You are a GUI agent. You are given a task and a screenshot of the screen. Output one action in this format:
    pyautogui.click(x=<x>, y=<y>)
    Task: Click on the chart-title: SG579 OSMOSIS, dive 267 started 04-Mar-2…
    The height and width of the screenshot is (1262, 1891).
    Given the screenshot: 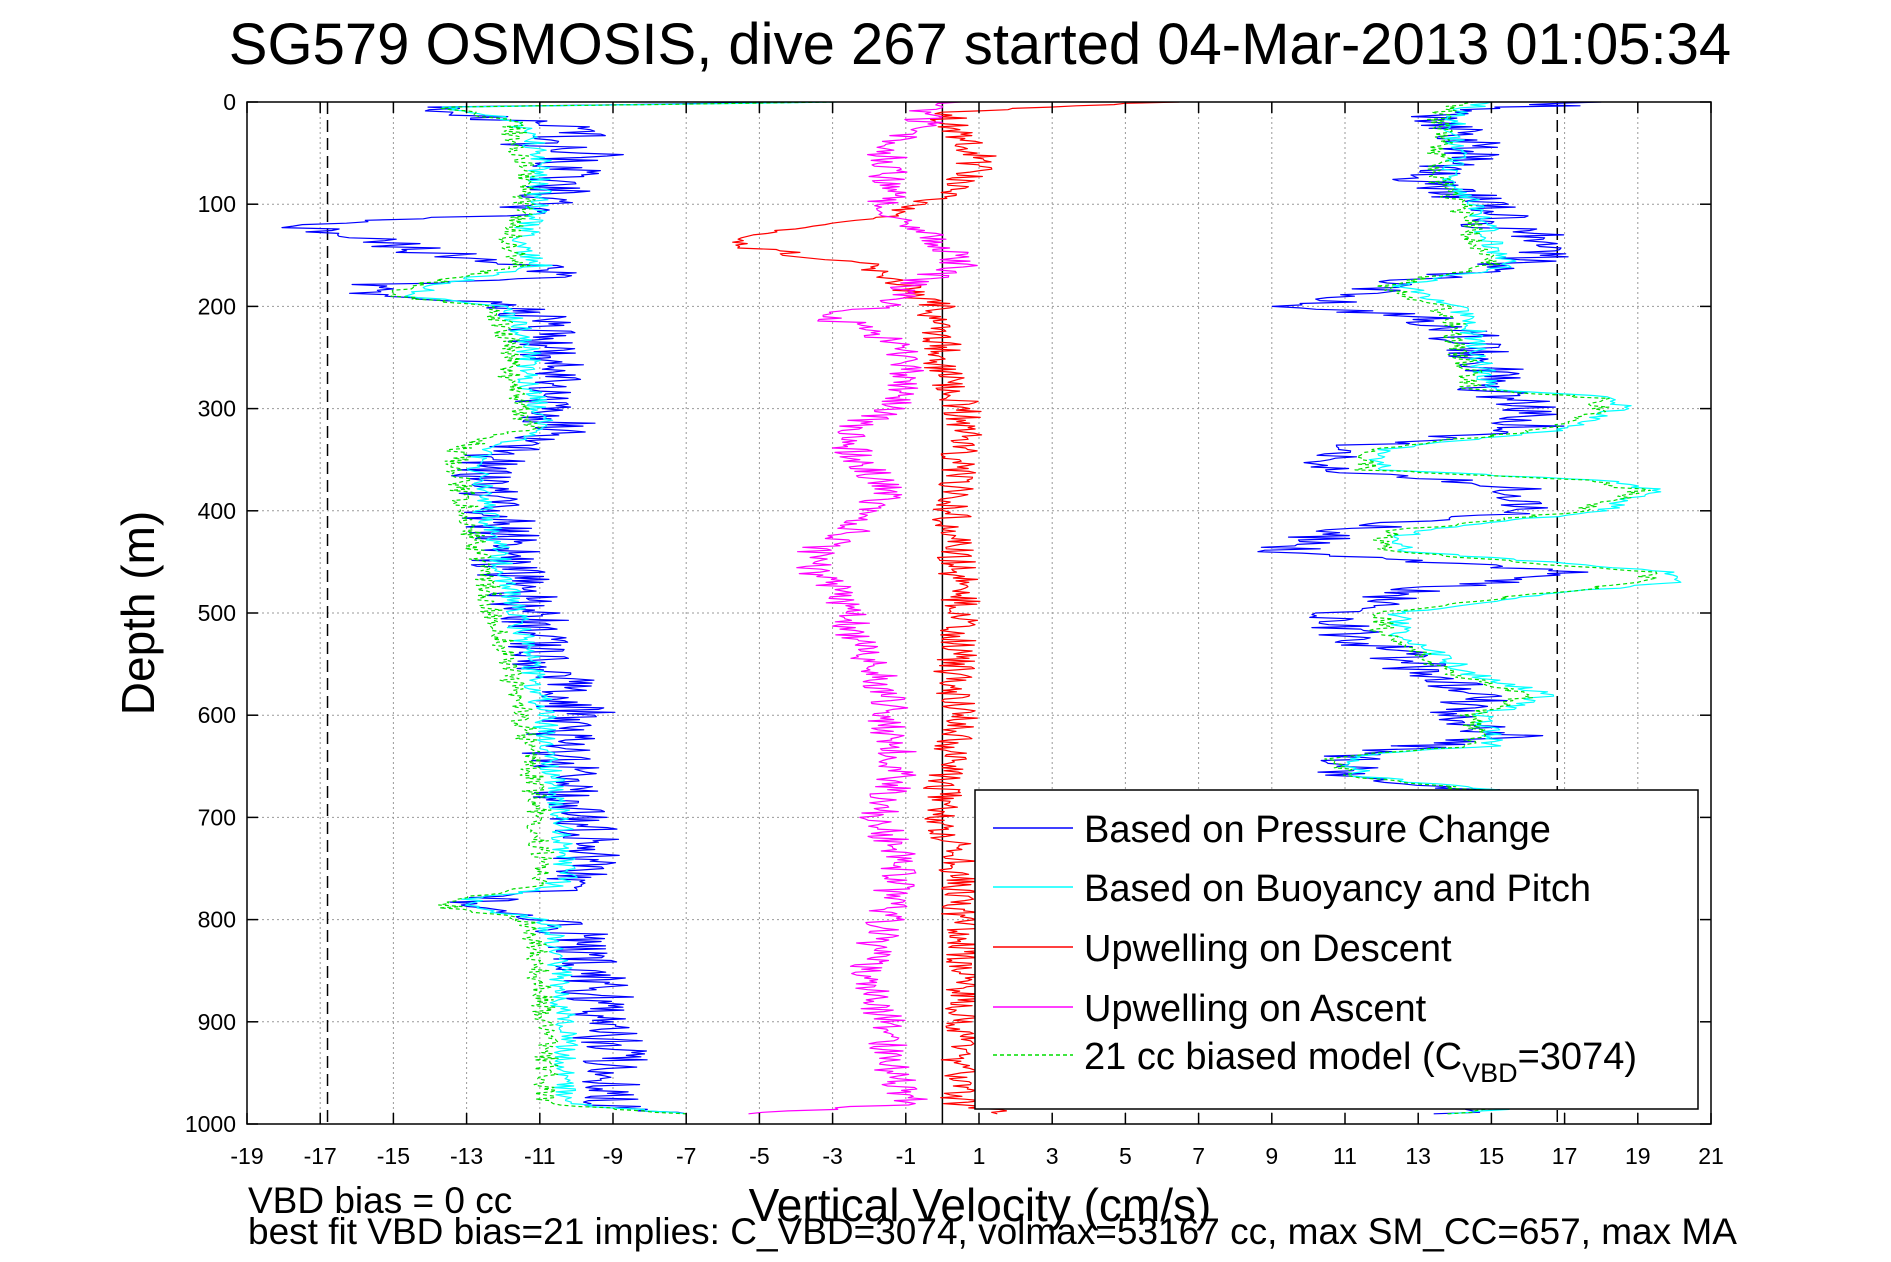 What is the action you would take?
    pyautogui.click(x=980, y=44)
    